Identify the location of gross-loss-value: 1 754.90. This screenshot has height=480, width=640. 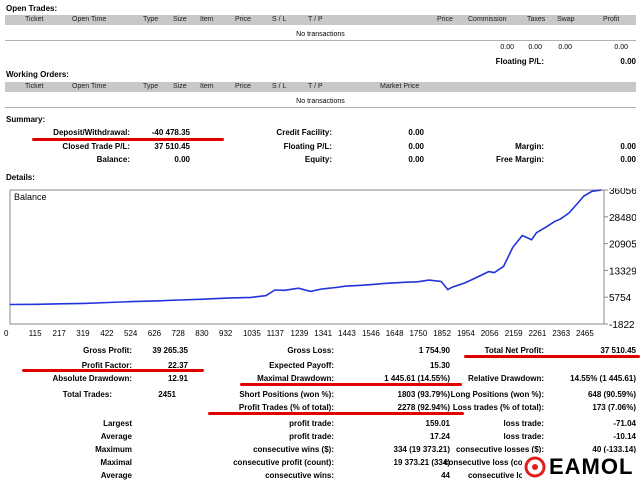
(434, 350).